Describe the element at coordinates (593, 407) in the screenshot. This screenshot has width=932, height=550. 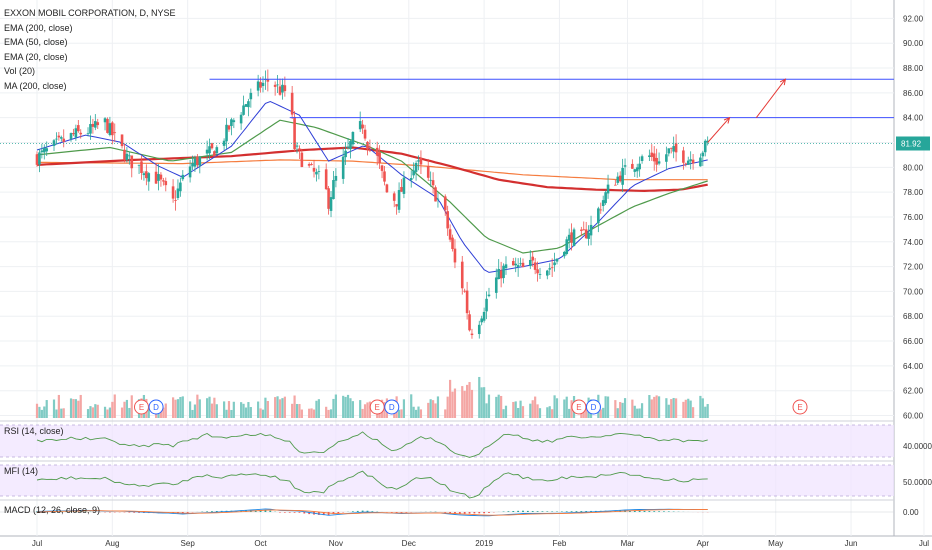
I see `dividend-marker` at that location.